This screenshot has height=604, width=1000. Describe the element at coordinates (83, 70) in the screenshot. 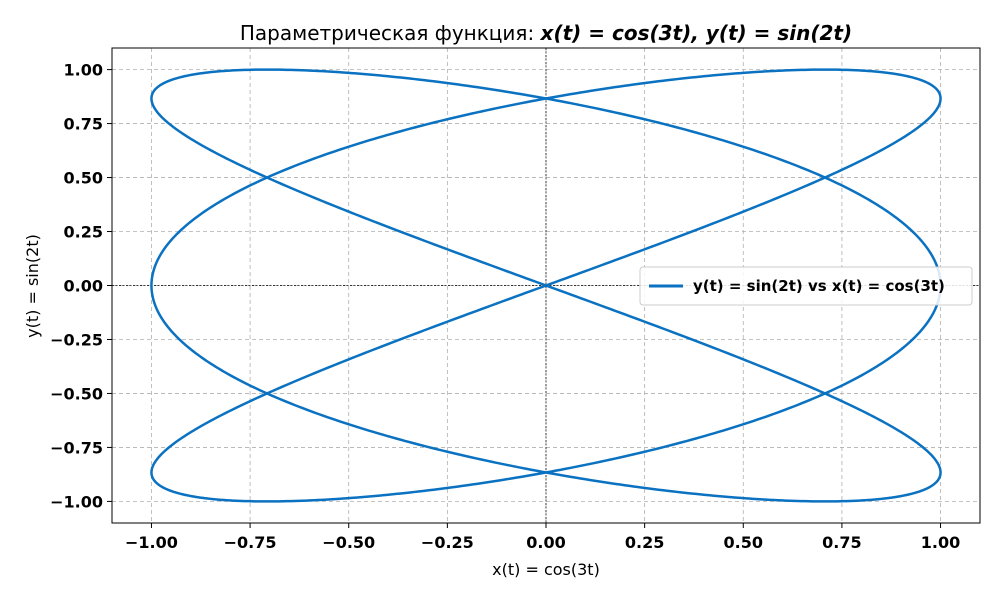

I see `y-tick-label: 1.00` at that location.